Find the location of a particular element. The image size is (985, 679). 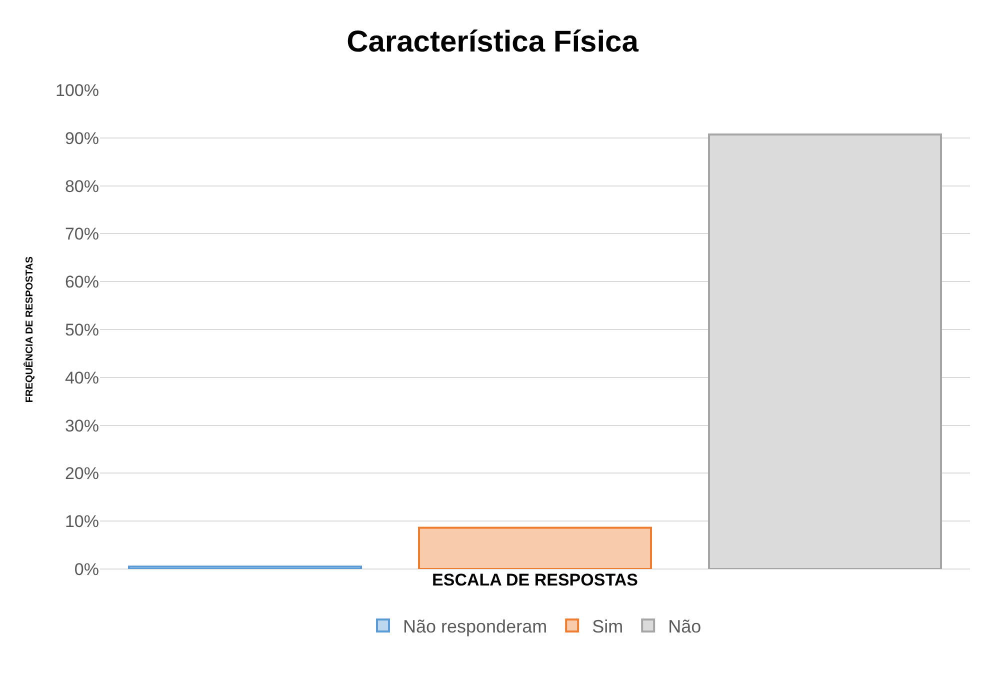

y-tick-label: 40% is located at coordinates (81, 378).